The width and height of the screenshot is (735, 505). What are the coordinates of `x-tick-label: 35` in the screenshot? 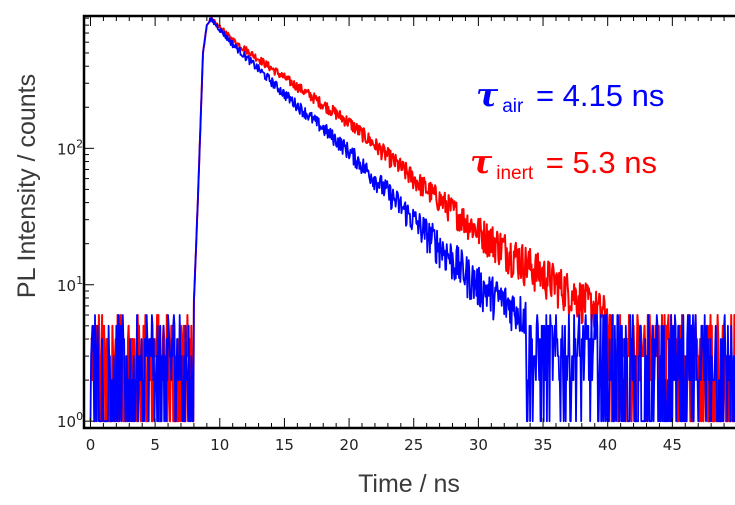 It's located at (542, 445).